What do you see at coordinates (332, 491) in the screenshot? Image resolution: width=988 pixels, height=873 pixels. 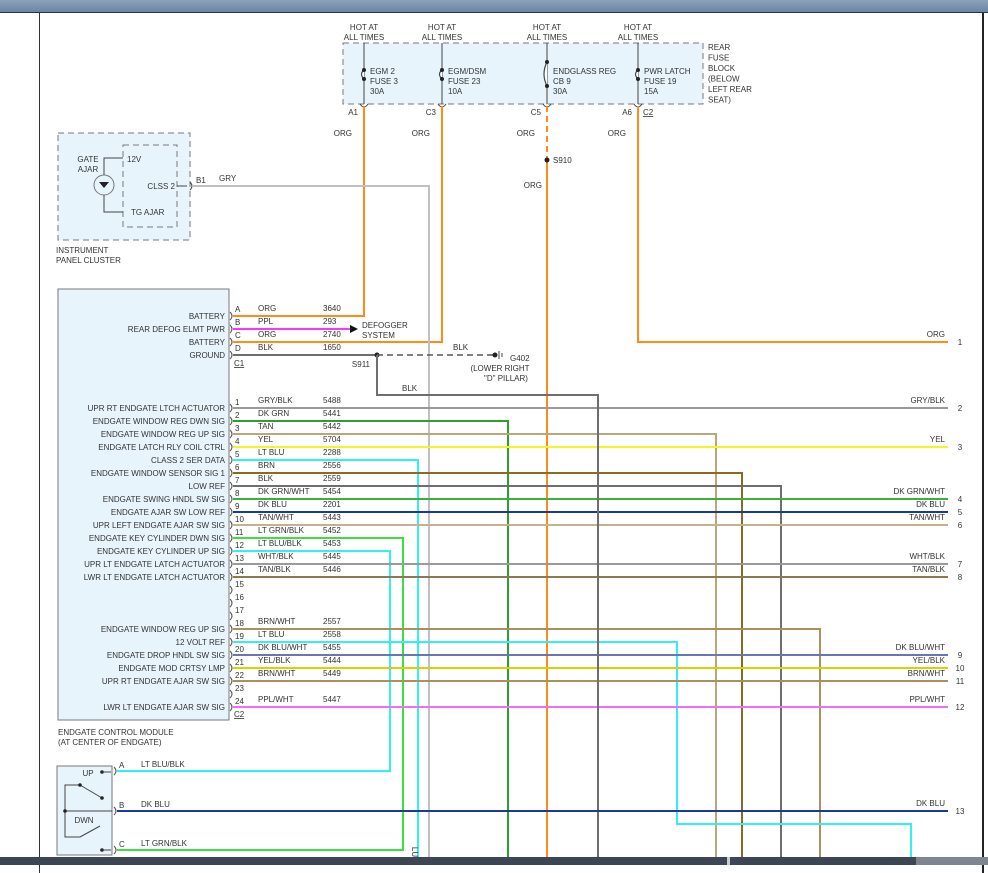 I see `circuit-number-label: 5454` at bounding box center [332, 491].